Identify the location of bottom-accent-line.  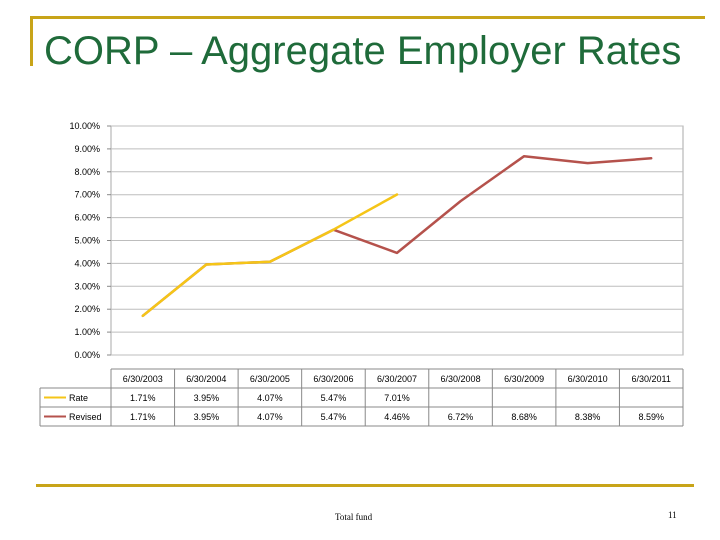
(365, 485).